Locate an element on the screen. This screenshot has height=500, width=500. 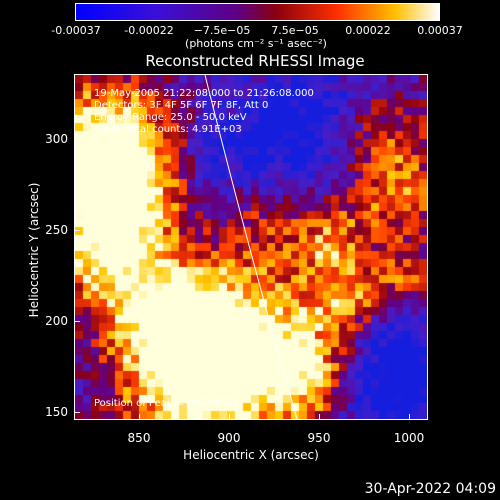
info-time-range: 19-May-2005 21:22:08.000 to 21:26:08.000 is located at coordinates (204, 93).